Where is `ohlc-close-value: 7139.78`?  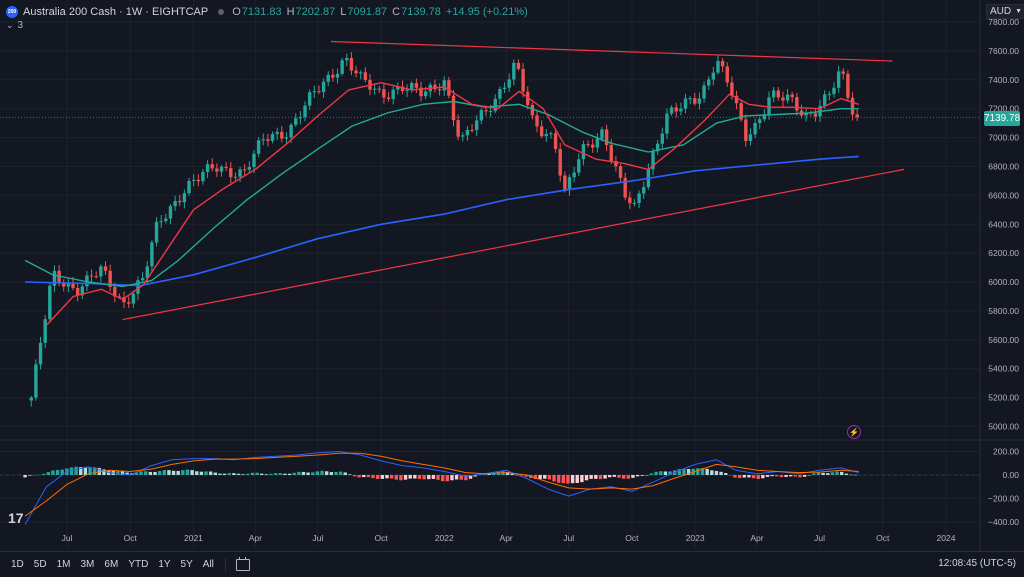
ohlc-close-value: 7139.78 is located at coordinates (421, 12).